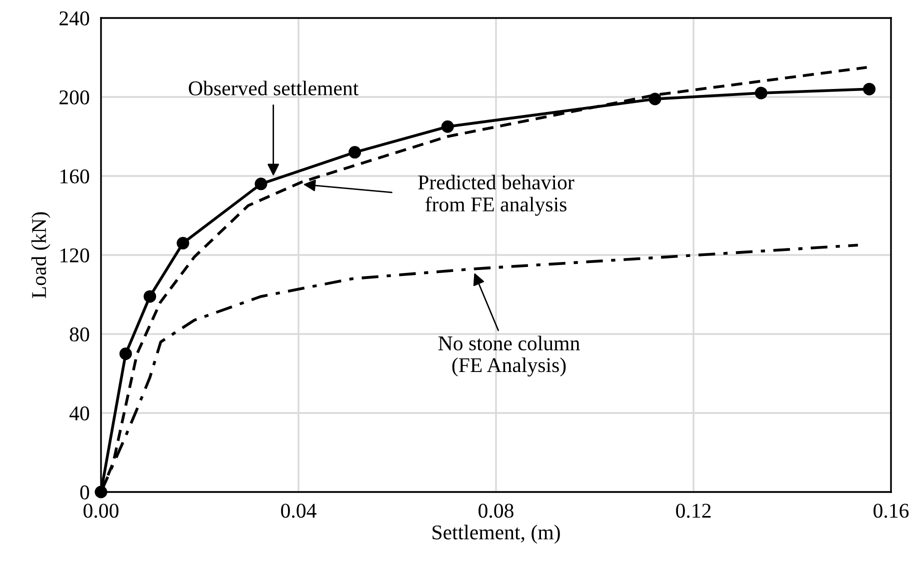 The image size is (912, 563). I want to click on annotation: Observed settlement, so click(273, 88).